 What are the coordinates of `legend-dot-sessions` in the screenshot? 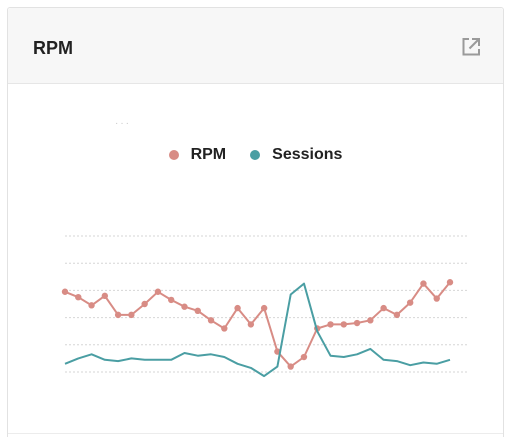 It's located at (255, 155).